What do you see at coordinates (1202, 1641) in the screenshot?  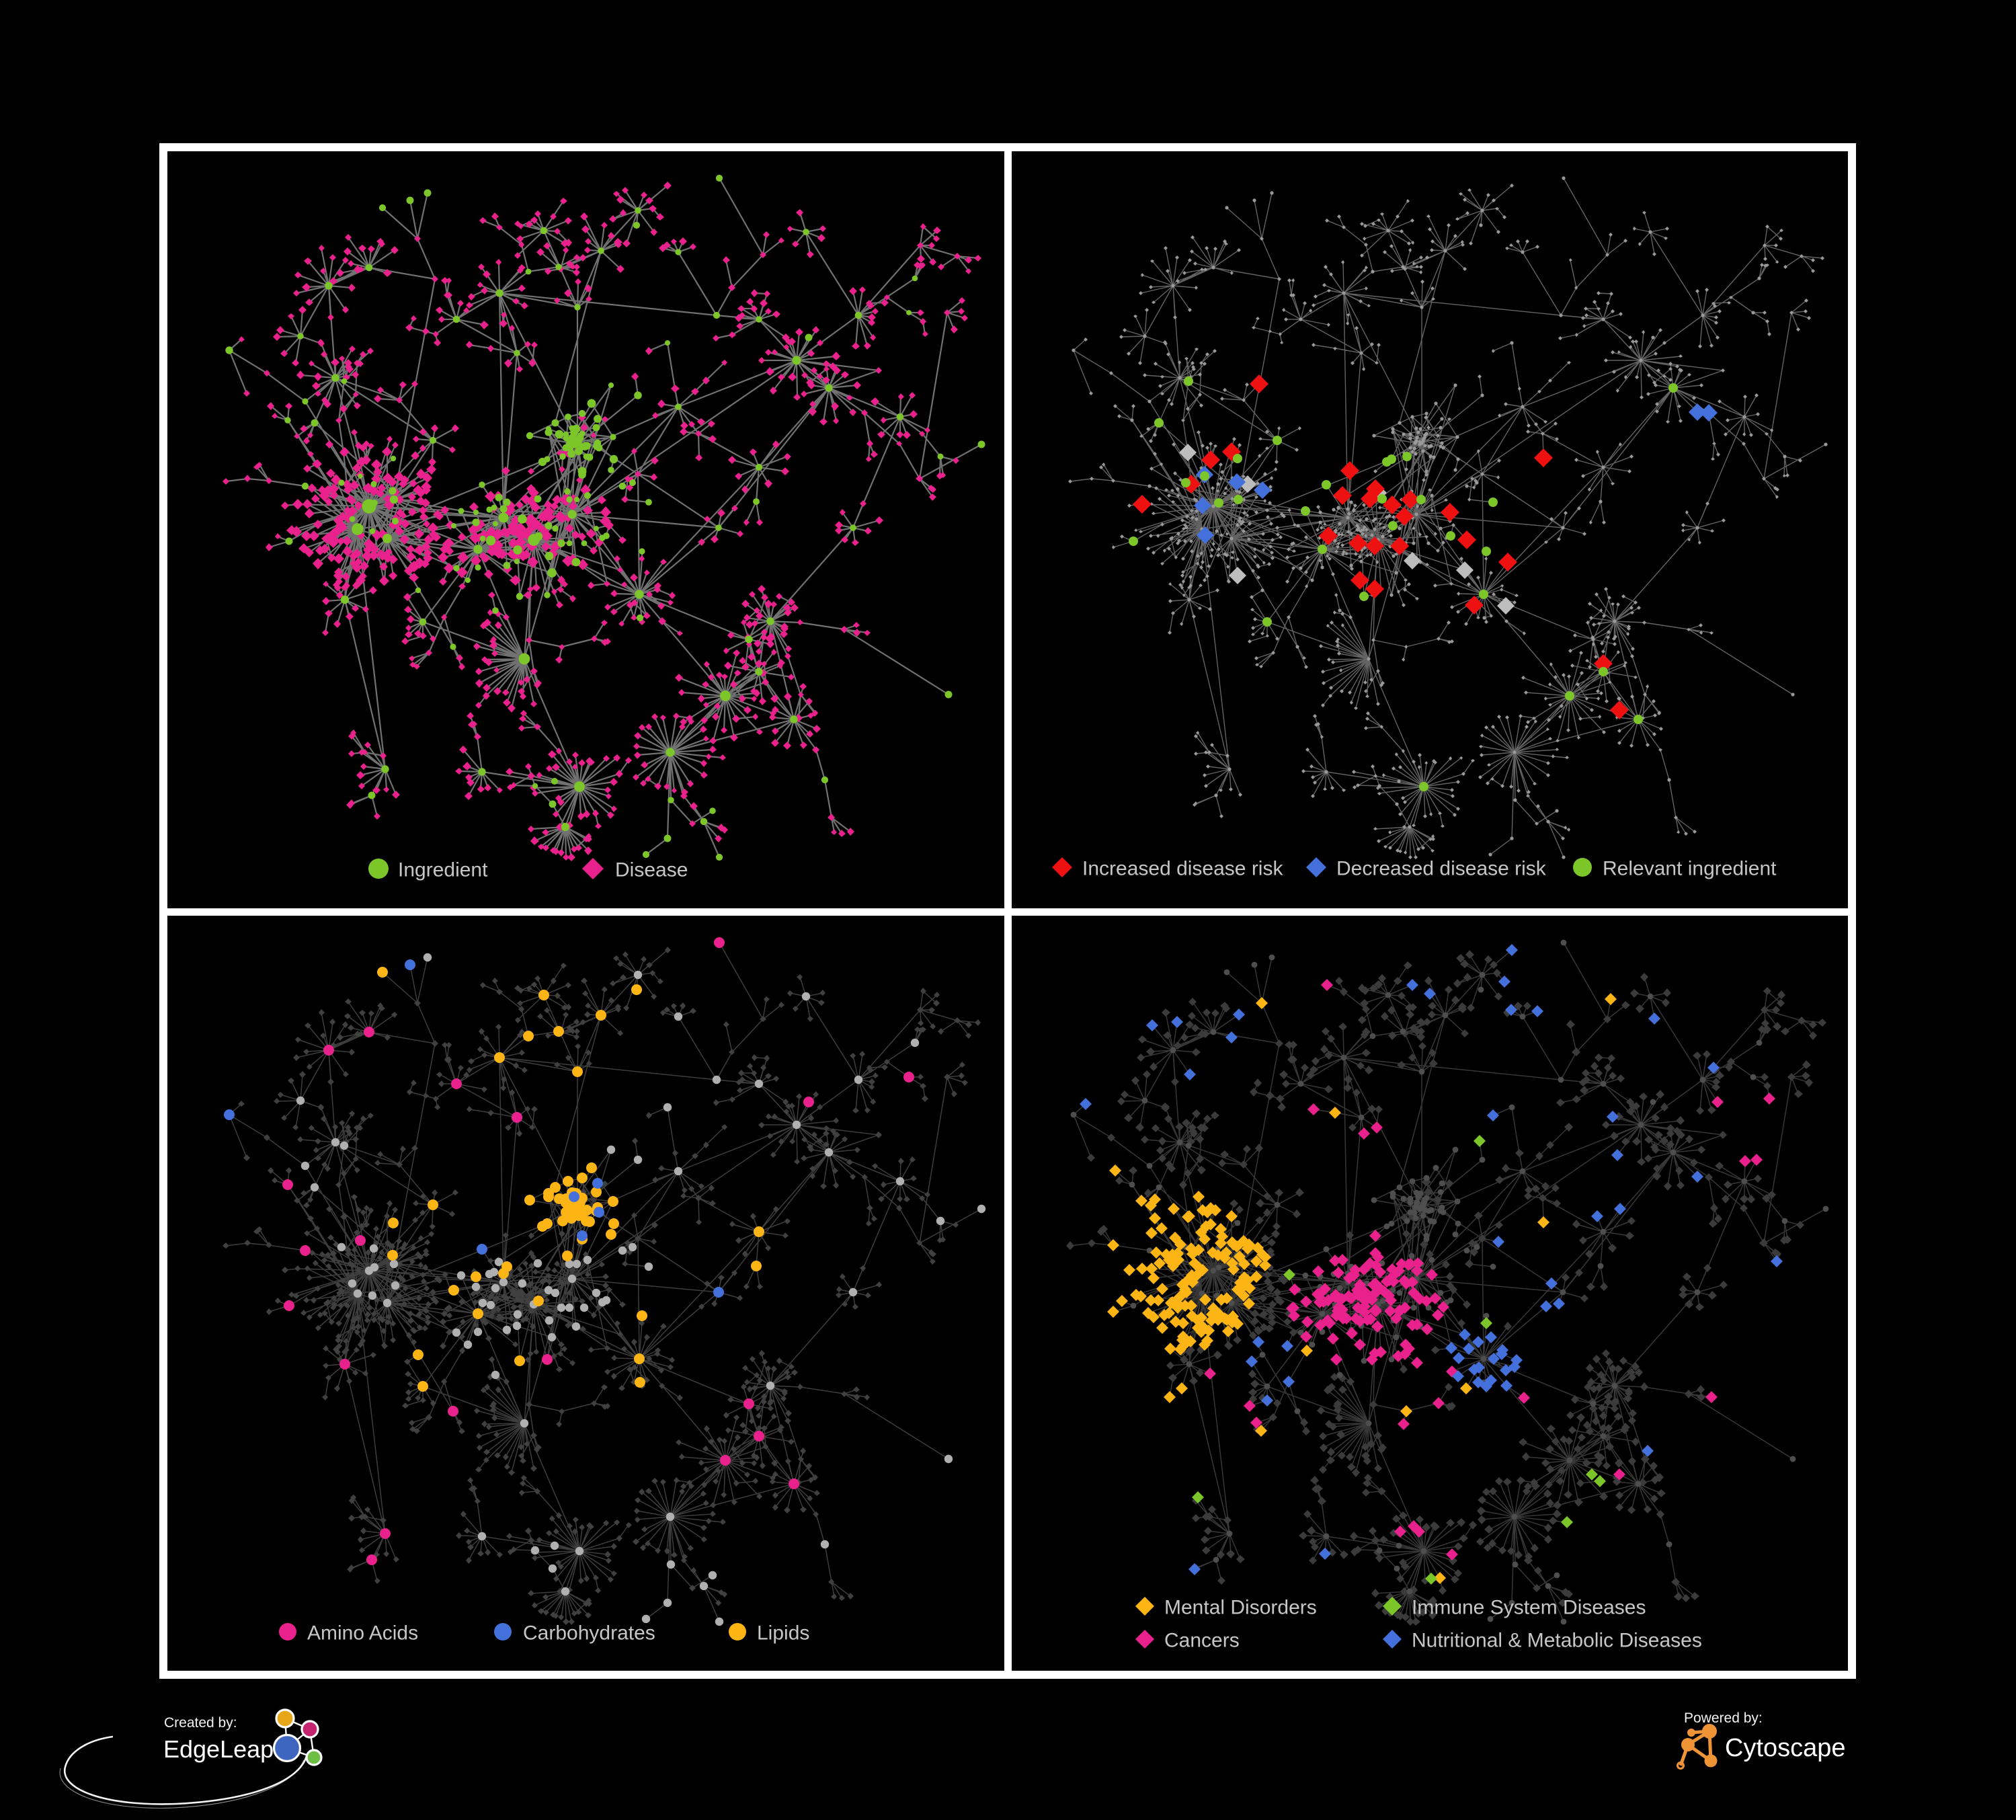 I see `svg-text: Cancers` at bounding box center [1202, 1641].